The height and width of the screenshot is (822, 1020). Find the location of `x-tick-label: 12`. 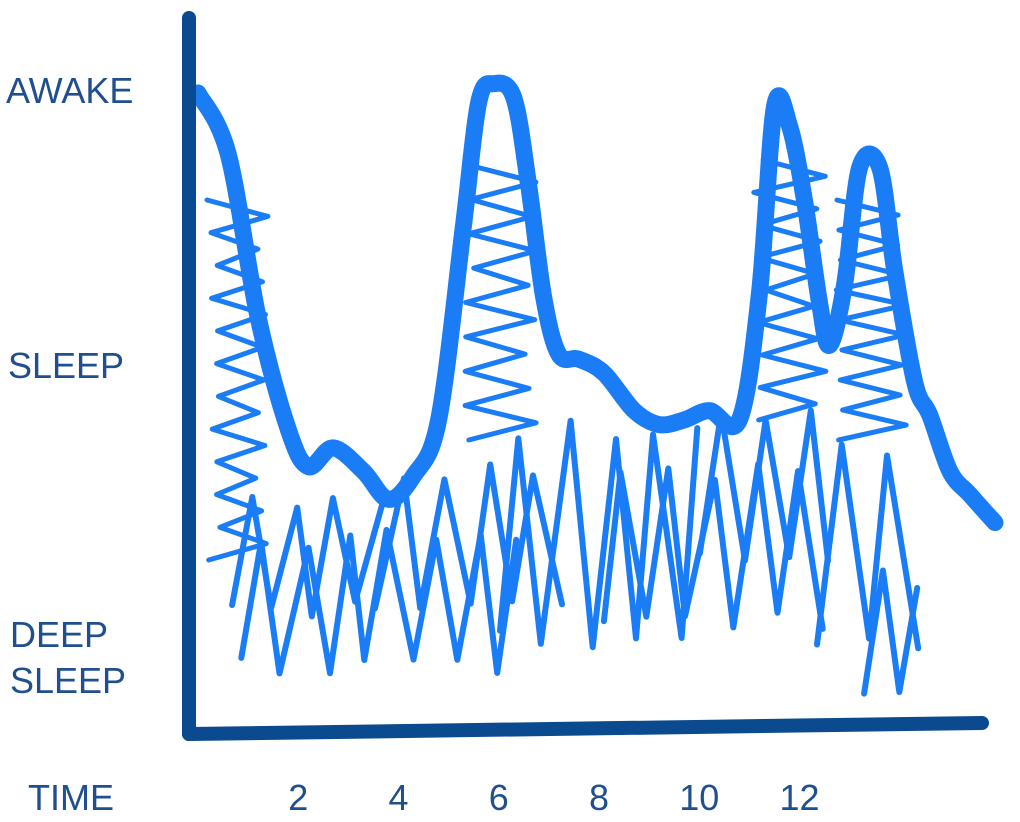

x-tick-label: 12 is located at coordinates (799, 797).